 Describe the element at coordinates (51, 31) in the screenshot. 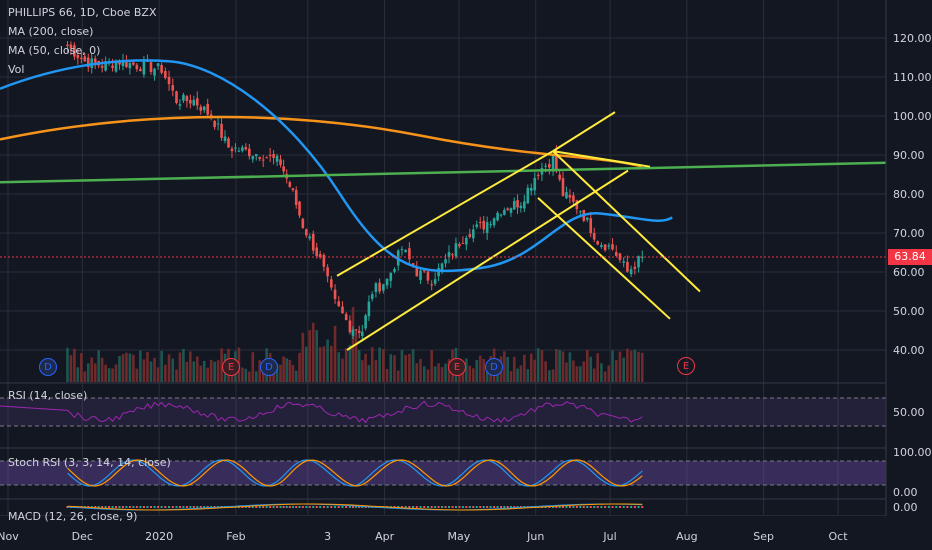

I see `ma200-legend: MA (200, close)` at that location.